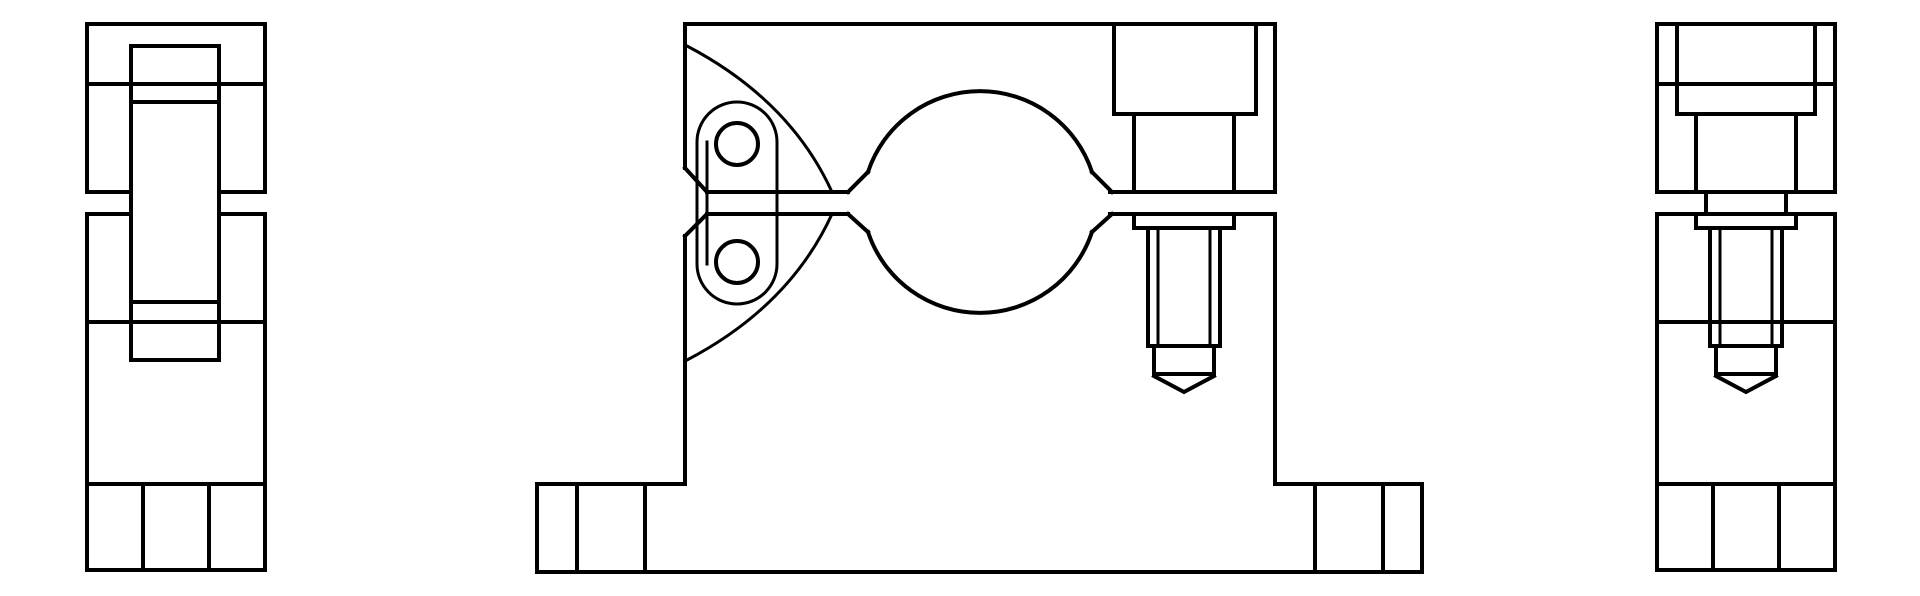  Describe the element at coordinates (1746, 203) in the screenshot. I see `screw-shank-gap` at that location.